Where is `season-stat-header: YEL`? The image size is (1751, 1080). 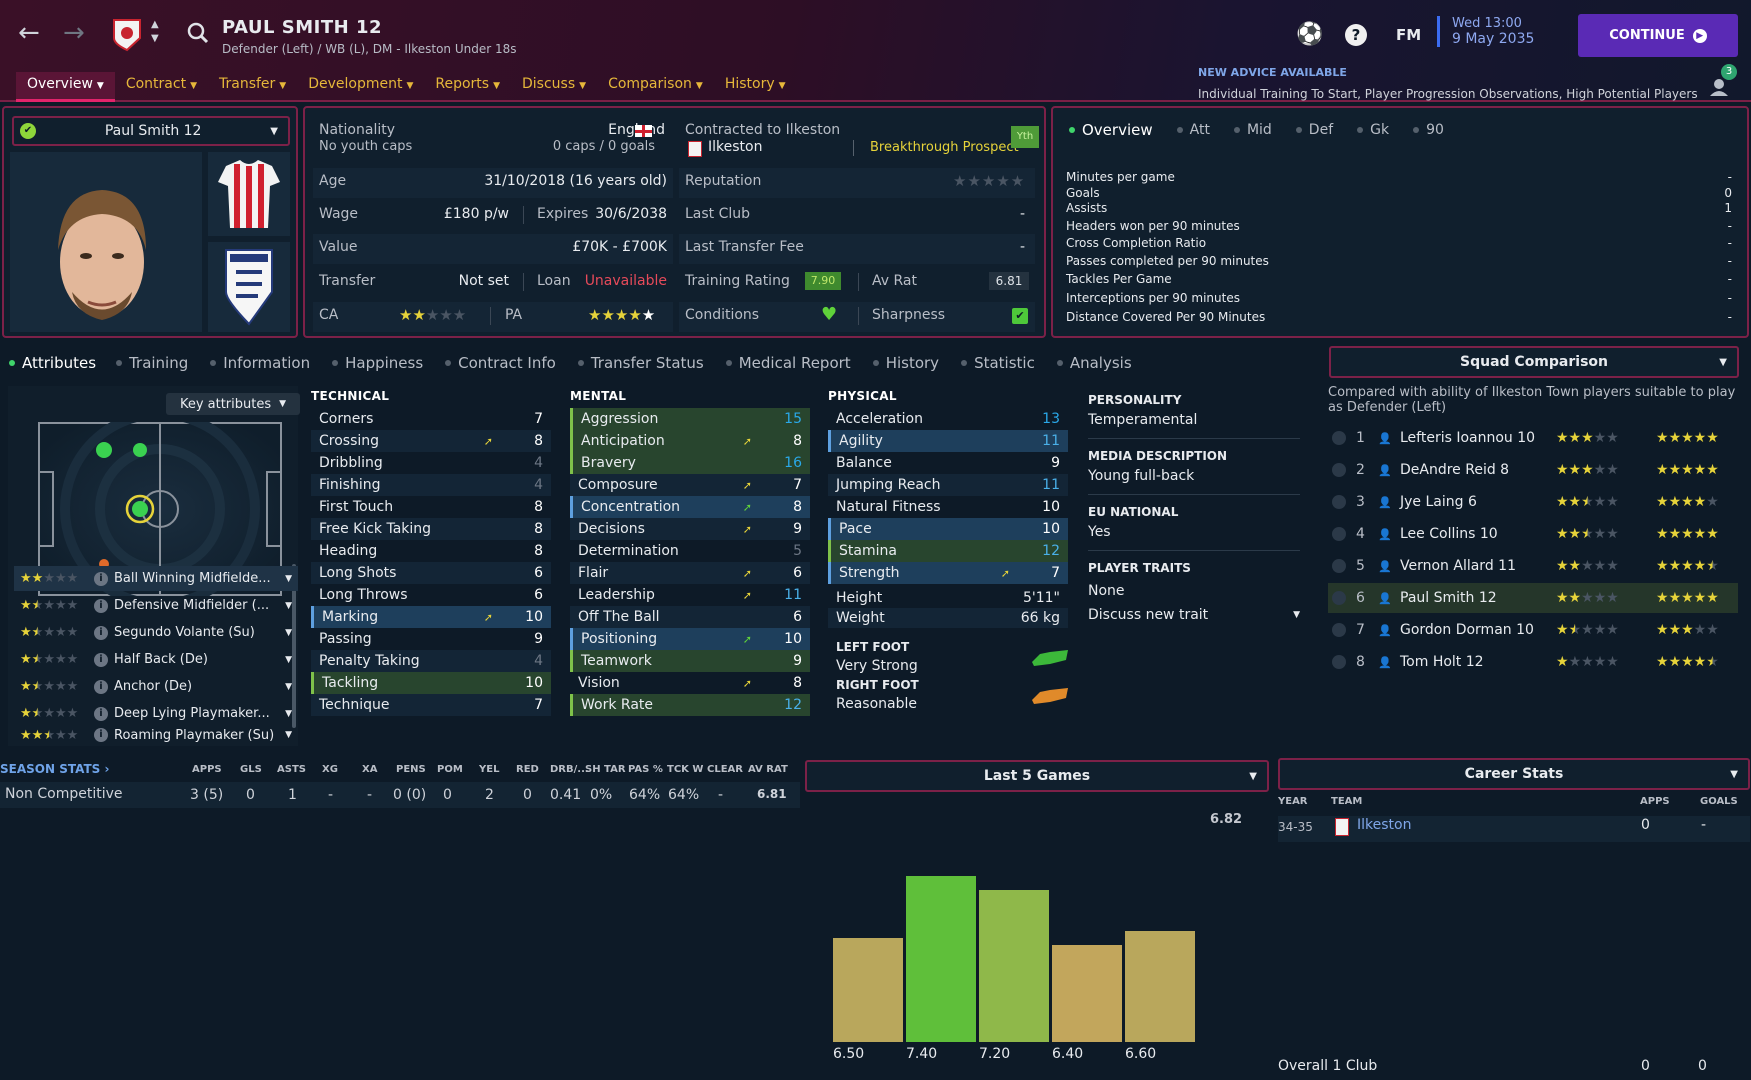
season-stat-header: YEL is located at coordinates (489, 769).